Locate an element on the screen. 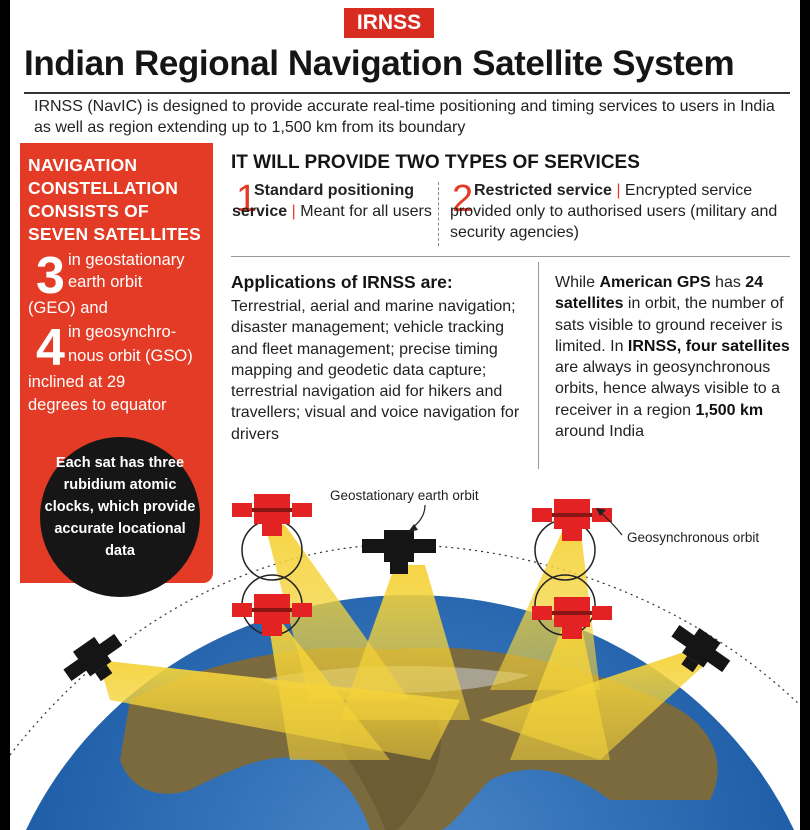 The image size is (810, 830). gso-text-3: inclined at 29 is located at coordinates (77, 382).